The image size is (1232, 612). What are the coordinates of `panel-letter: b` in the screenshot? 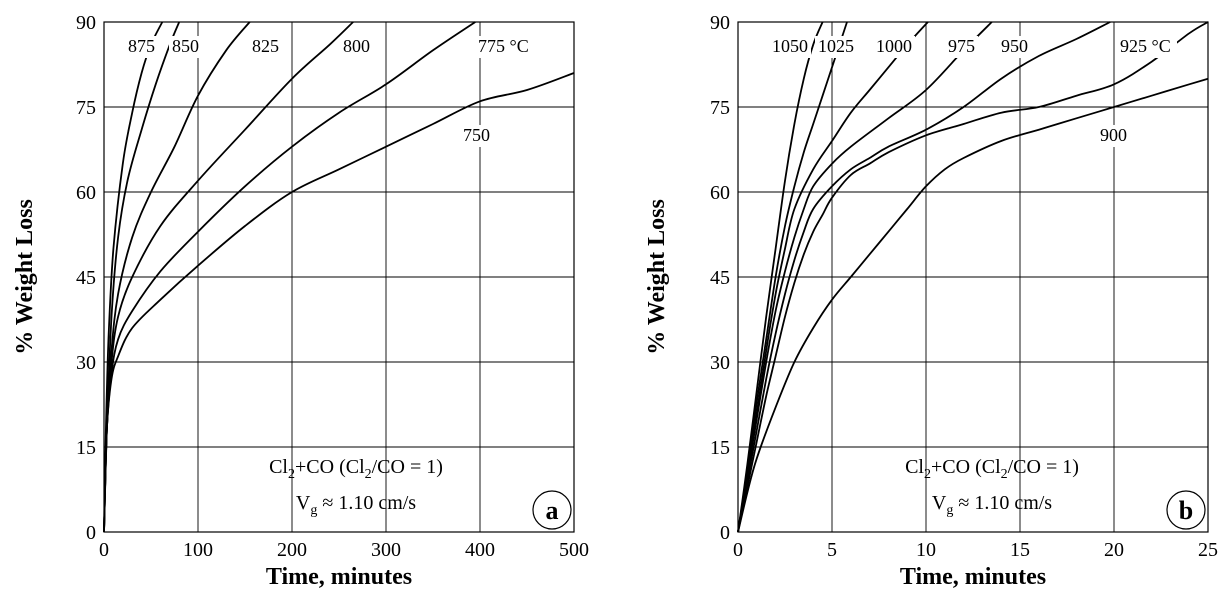 It's located at (1186, 510).